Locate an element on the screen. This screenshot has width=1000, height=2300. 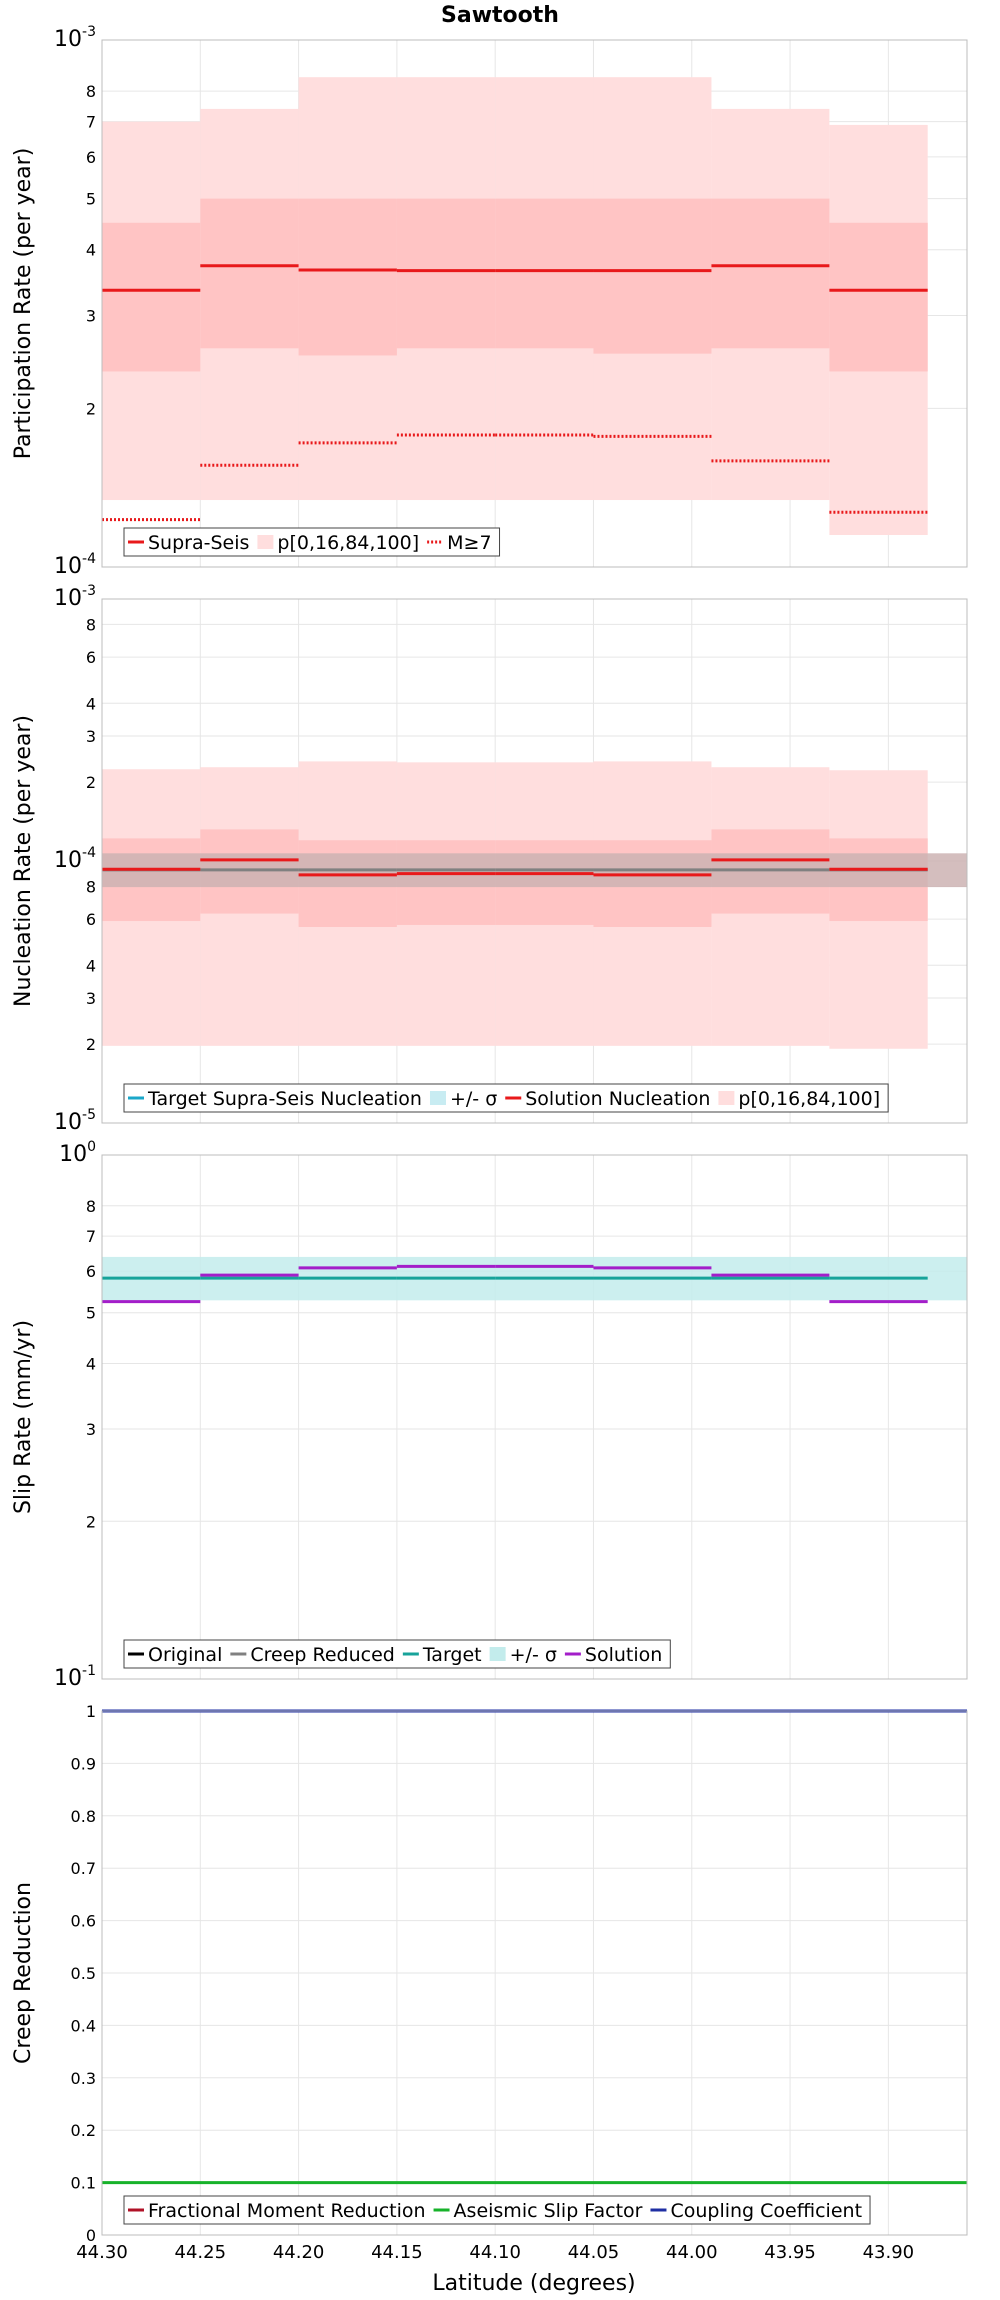
y-tick-label: 0.3 is located at coordinates (83, 2078).